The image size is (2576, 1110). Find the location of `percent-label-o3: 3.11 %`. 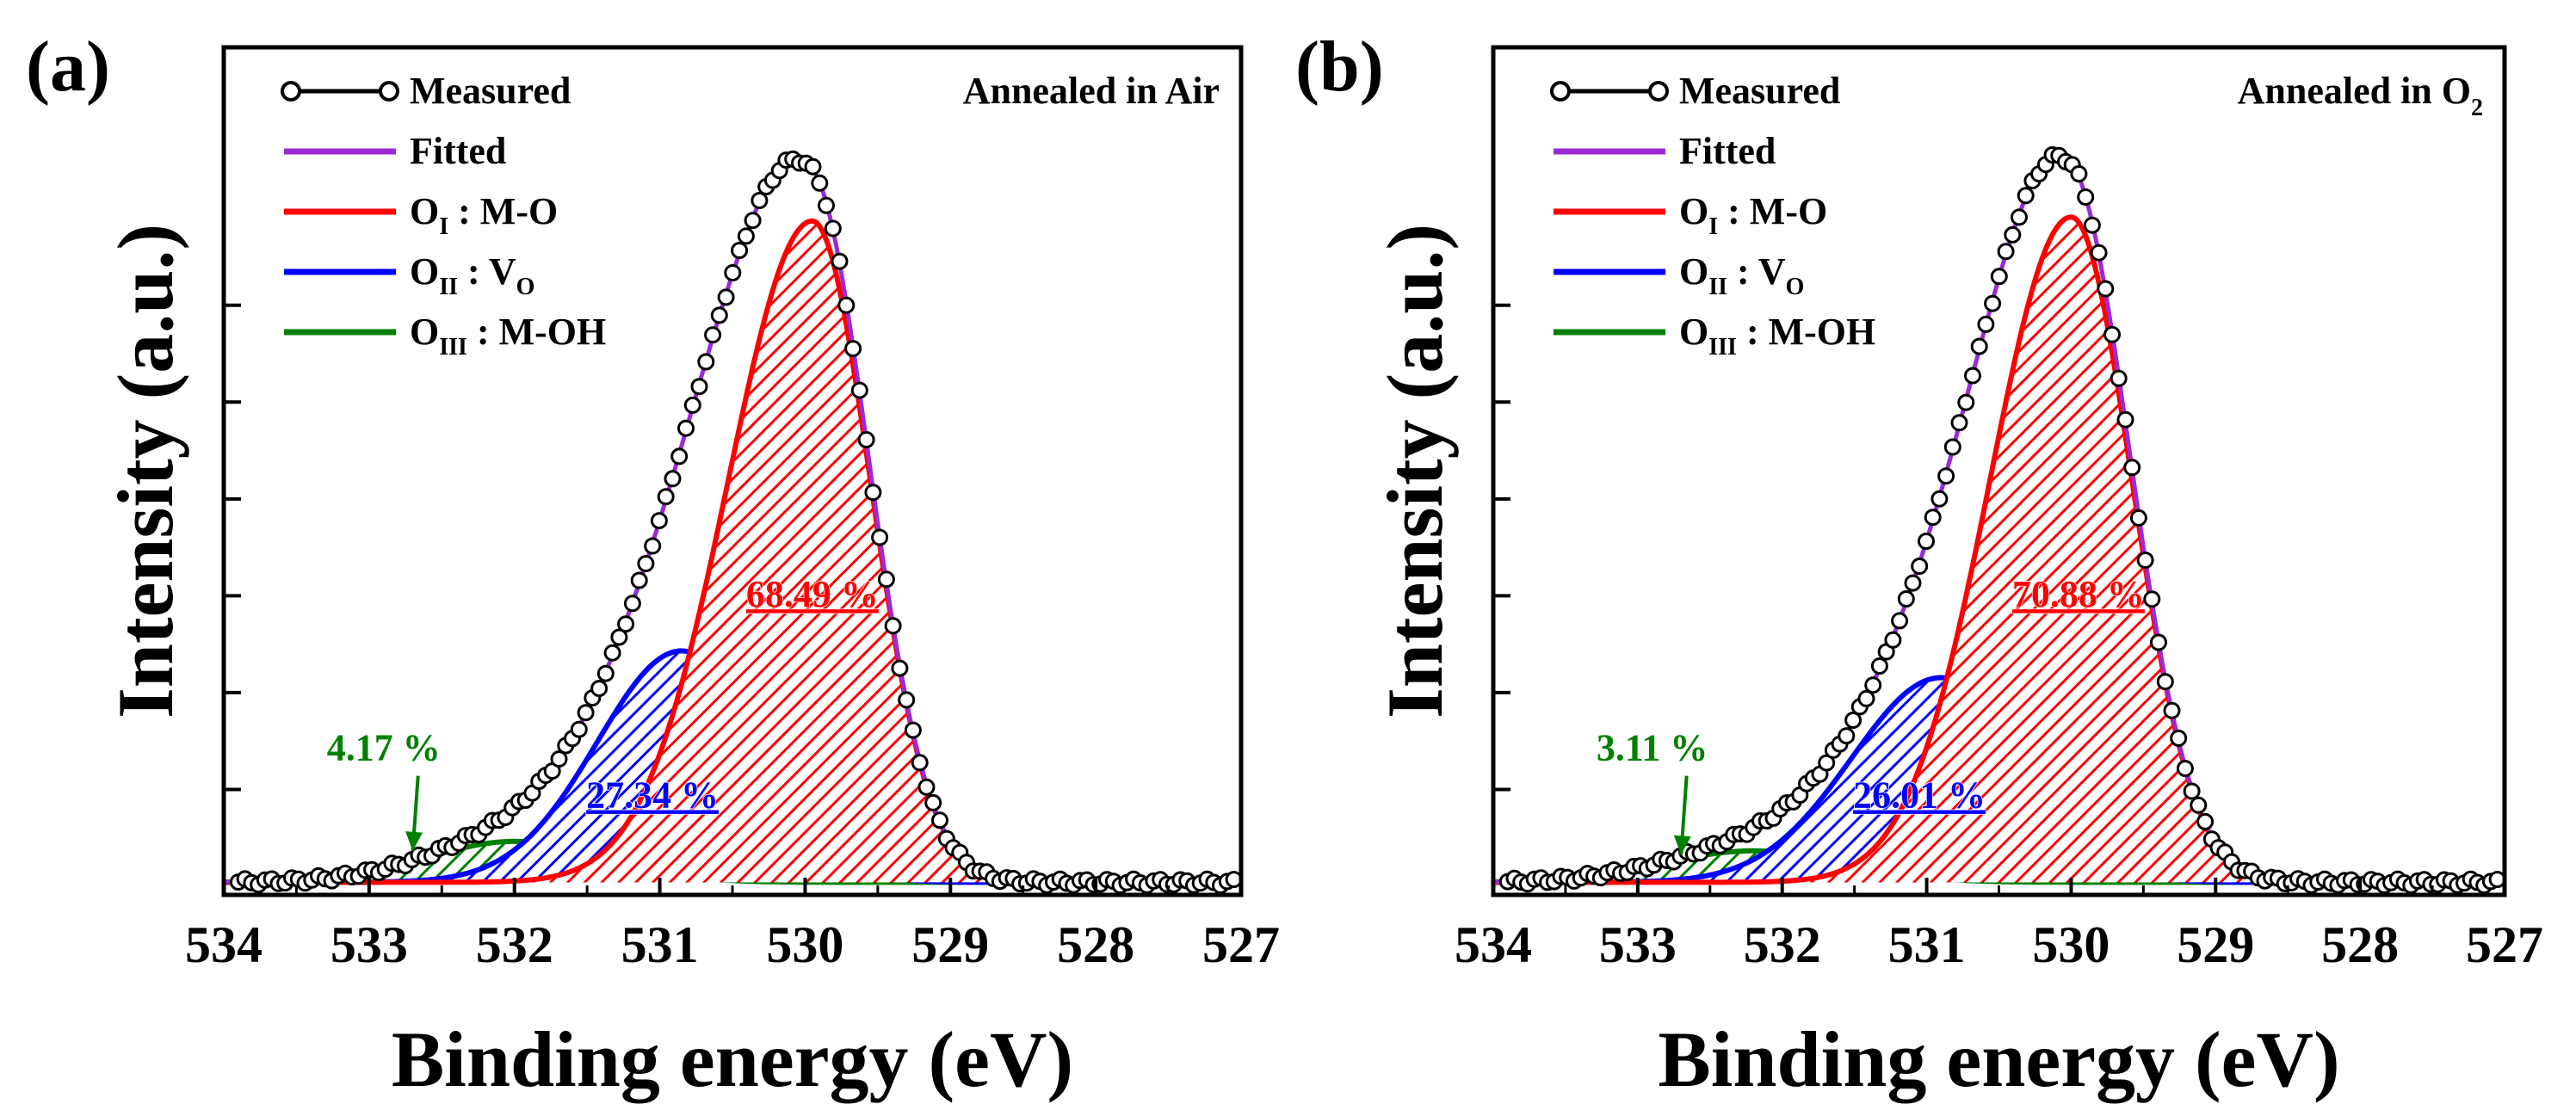

percent-label-o3: 3.11 % is located at coordinates (1652, 748).